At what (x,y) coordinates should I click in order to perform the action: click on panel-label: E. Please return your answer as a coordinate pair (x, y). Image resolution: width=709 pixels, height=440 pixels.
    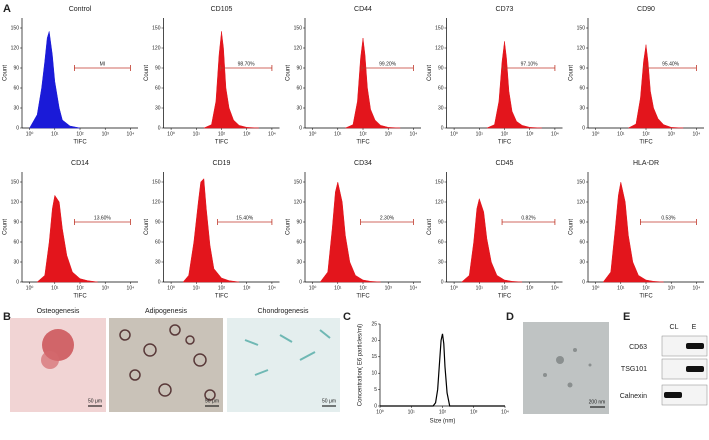
    Looking at the image, I should click on (626, 317).